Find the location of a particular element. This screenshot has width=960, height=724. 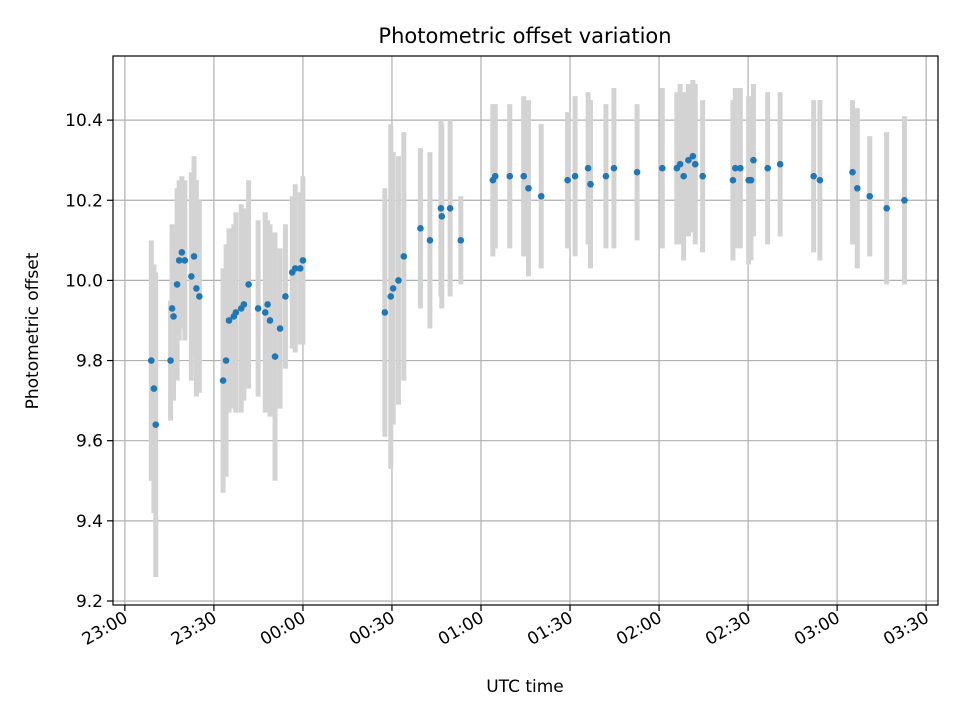

x-axis-label: UTC time is located at coordinates (525, 687).